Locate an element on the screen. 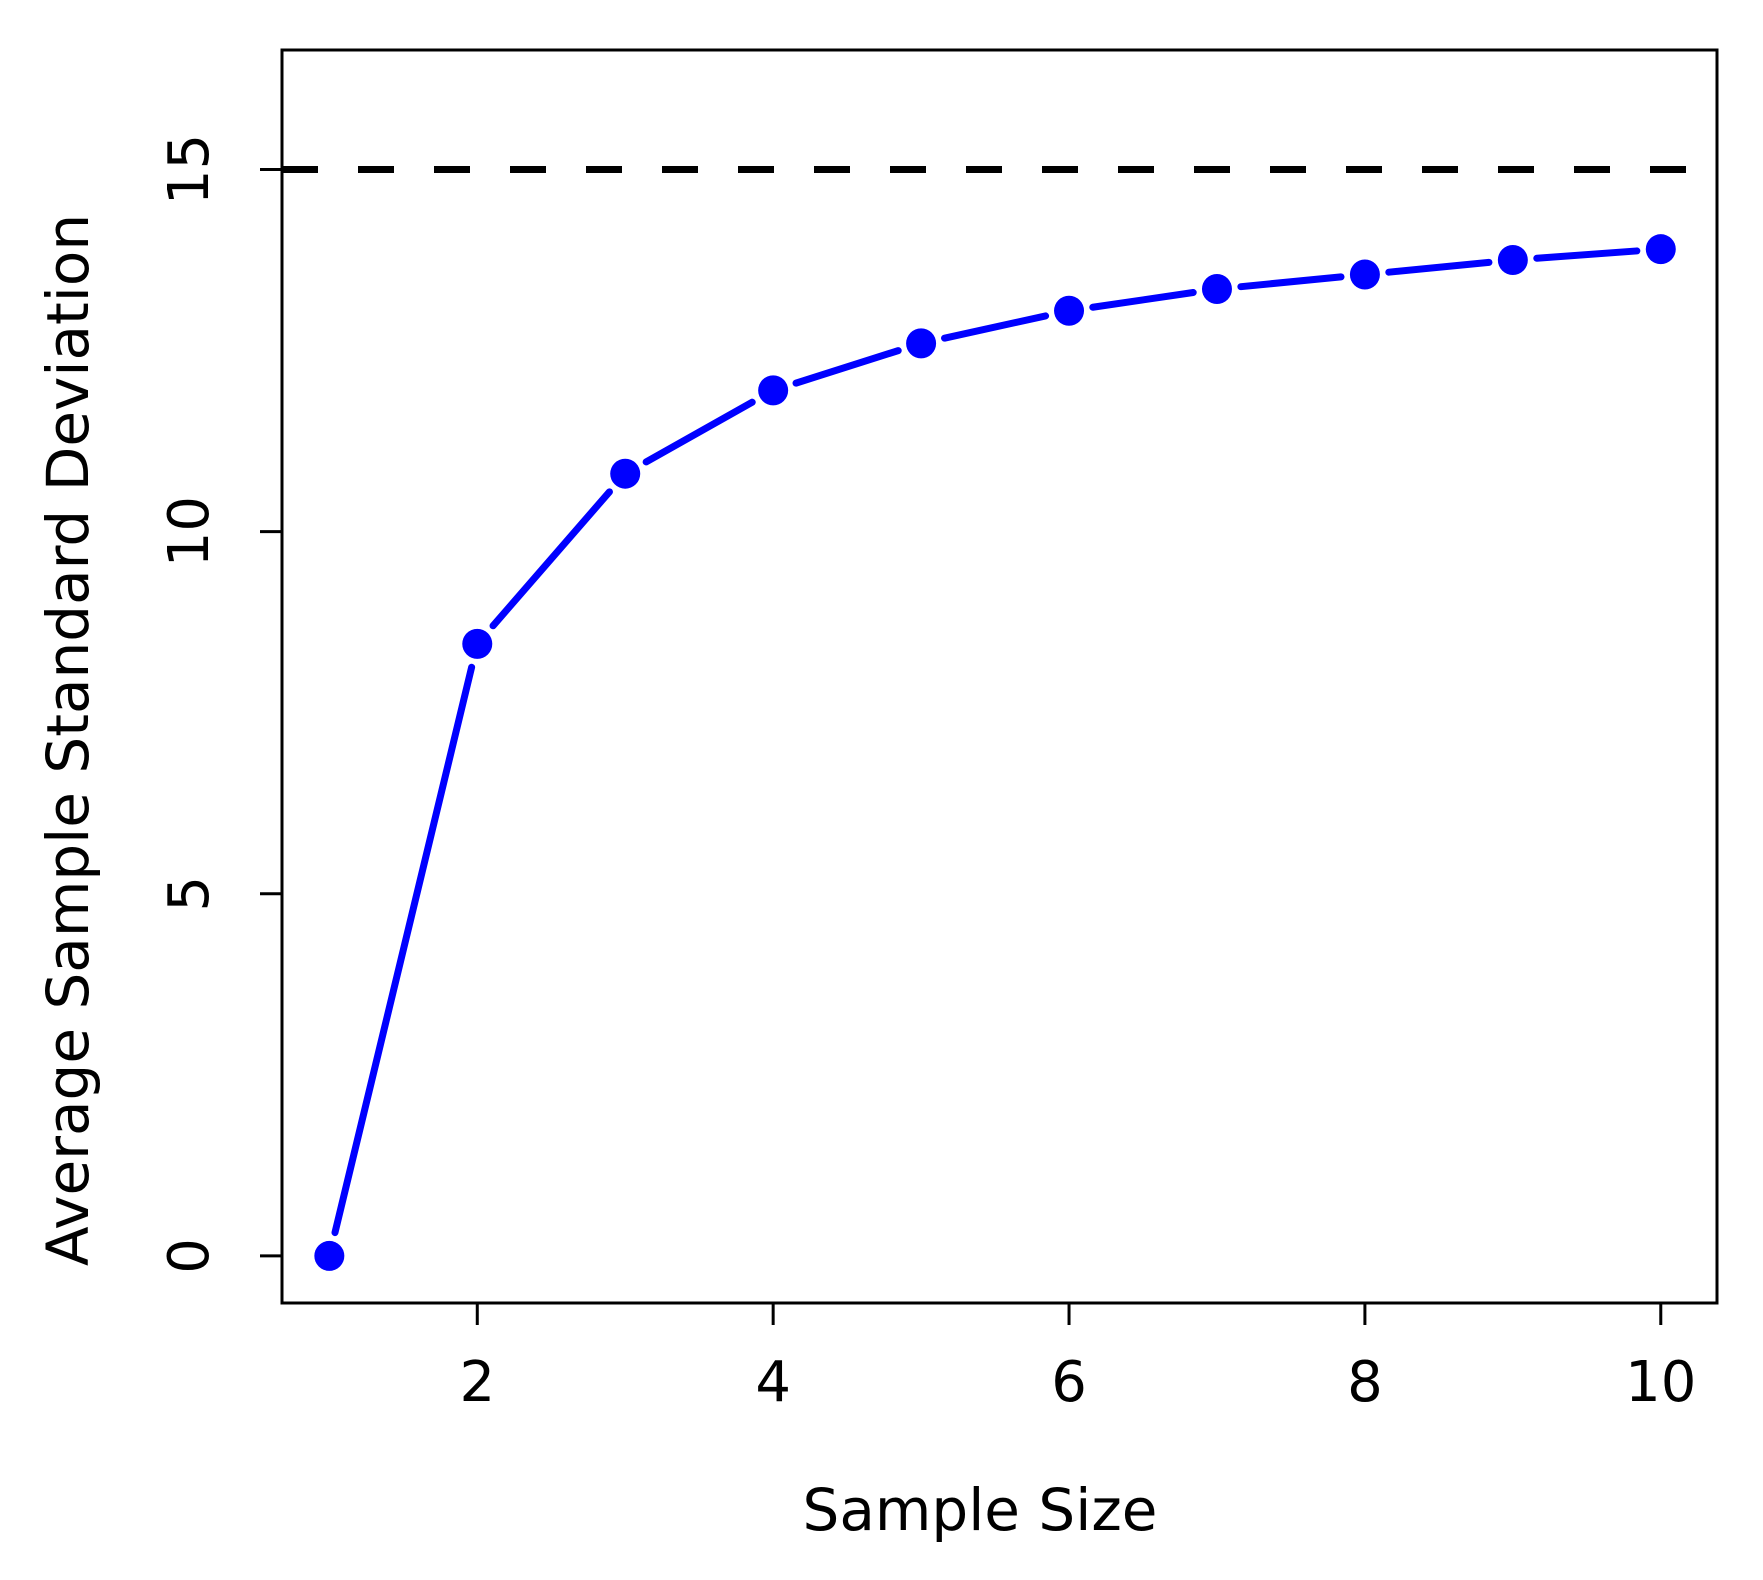  x-axis-title: Sample Size is located at coordinates (980, 1510).